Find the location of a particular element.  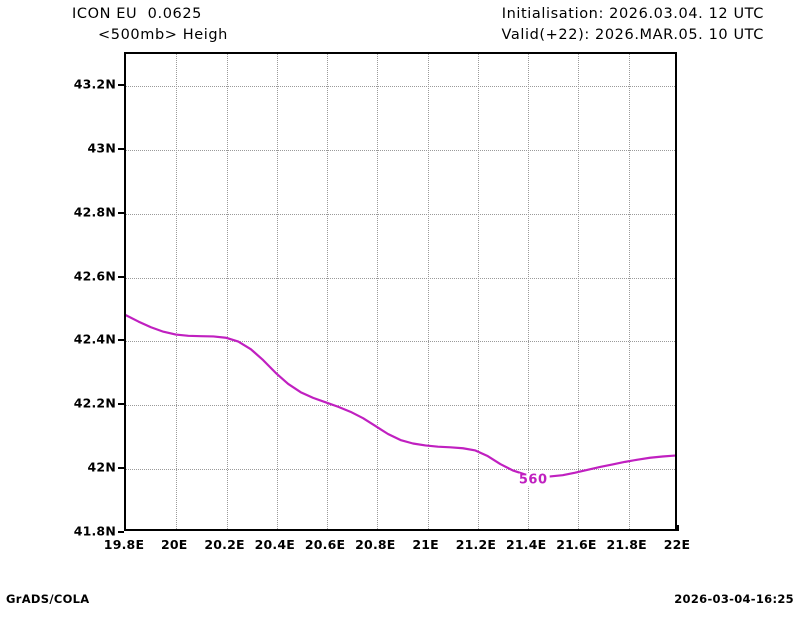

header-level-label: <500mb> Heigh is located at coordinates (163, 35).